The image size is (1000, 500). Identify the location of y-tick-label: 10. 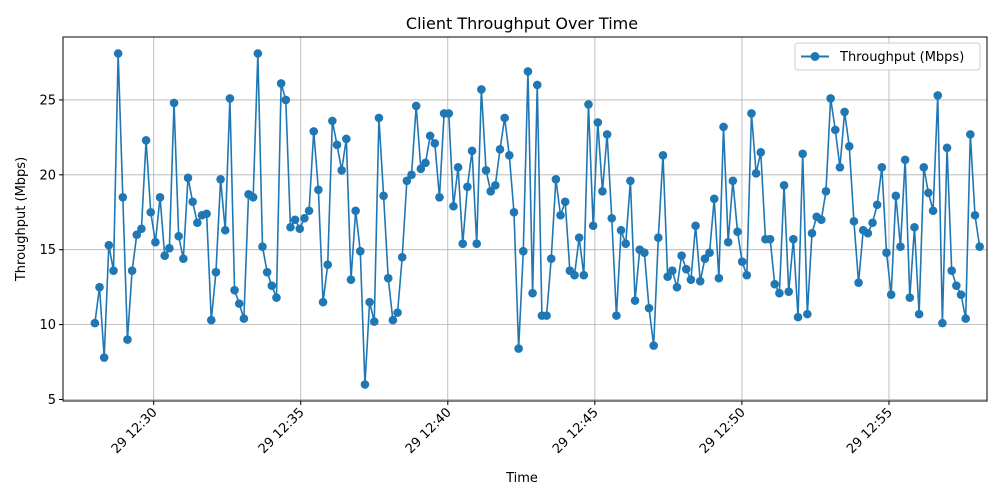
(47, 325).